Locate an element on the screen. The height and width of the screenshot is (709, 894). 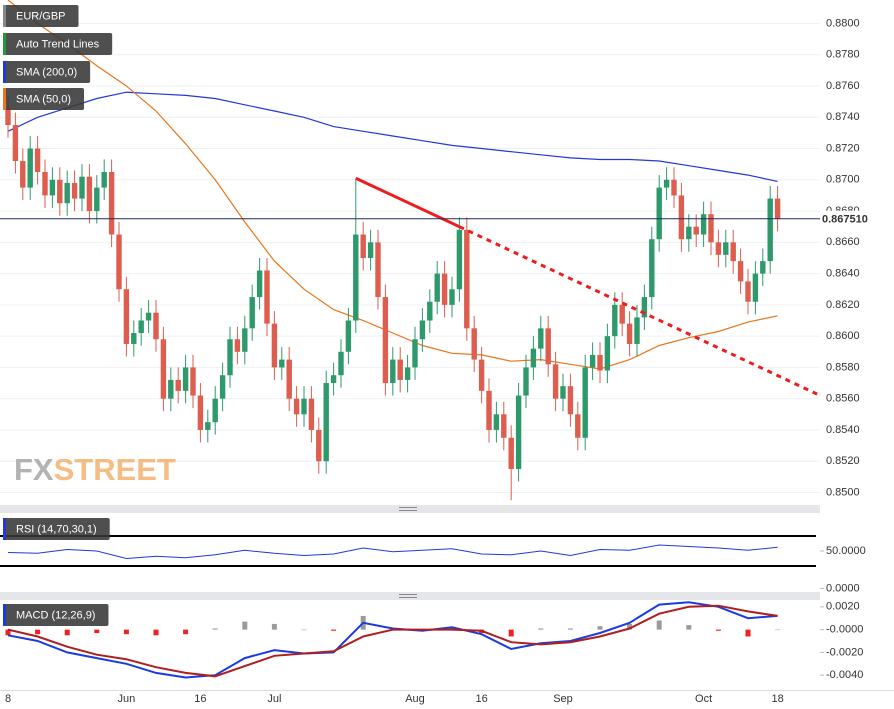
watermark-part: STREET is located at coordinates (115, 469).